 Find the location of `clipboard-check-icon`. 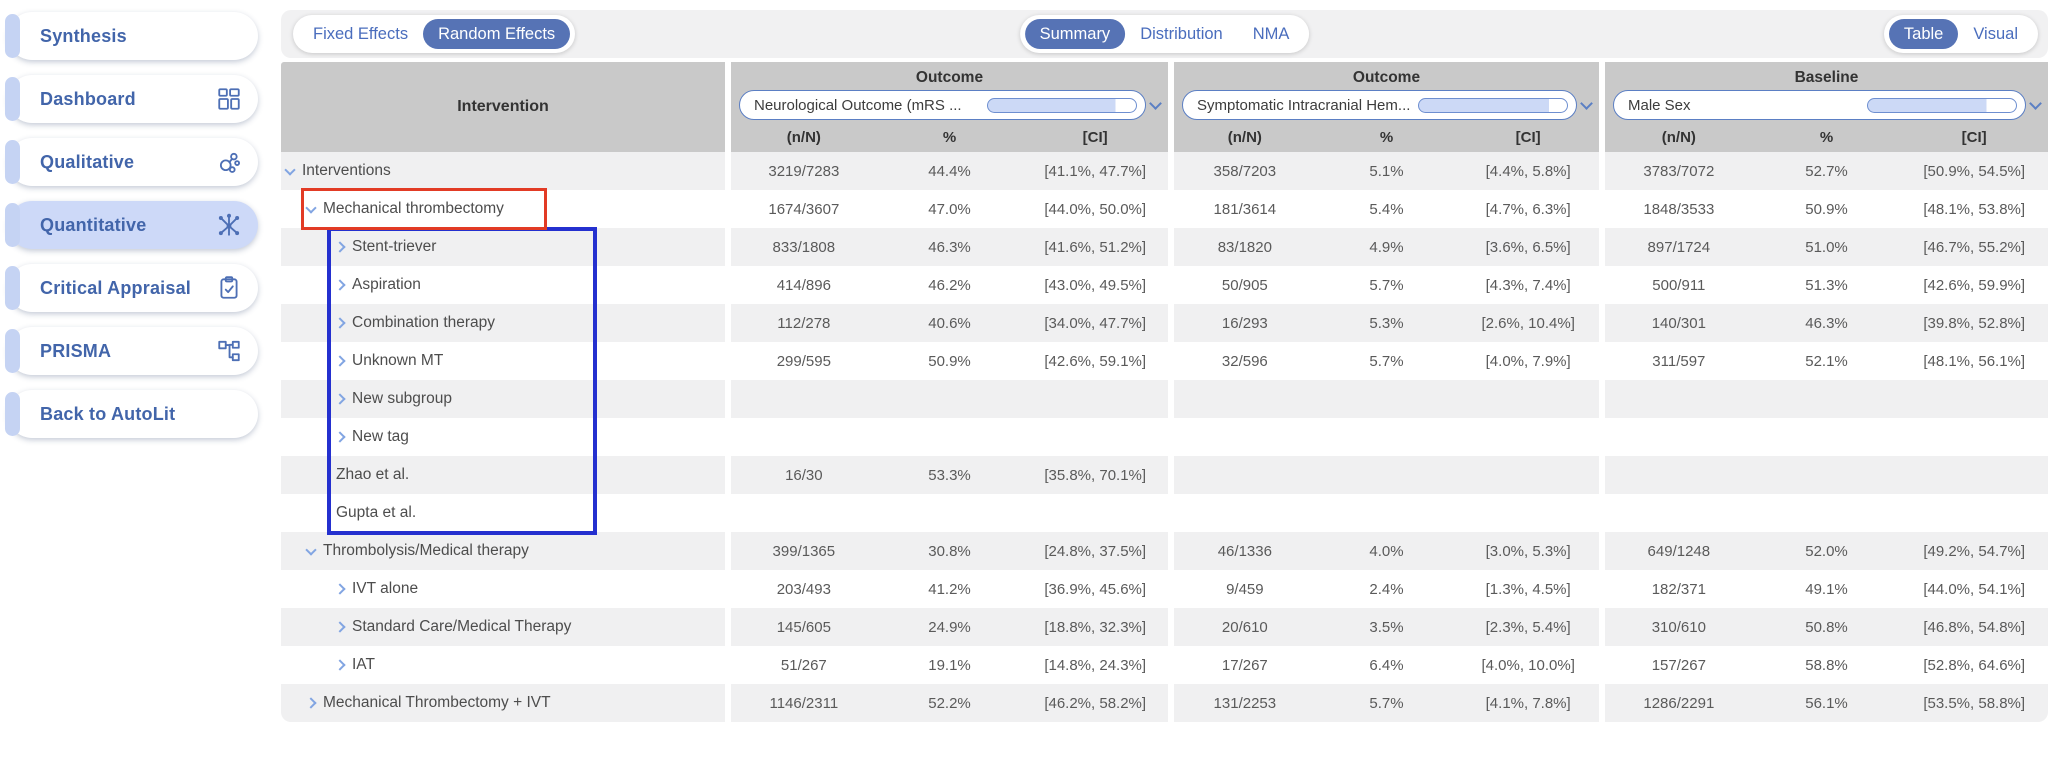

clipboard-check-icon is located at coordinates (229, 288).